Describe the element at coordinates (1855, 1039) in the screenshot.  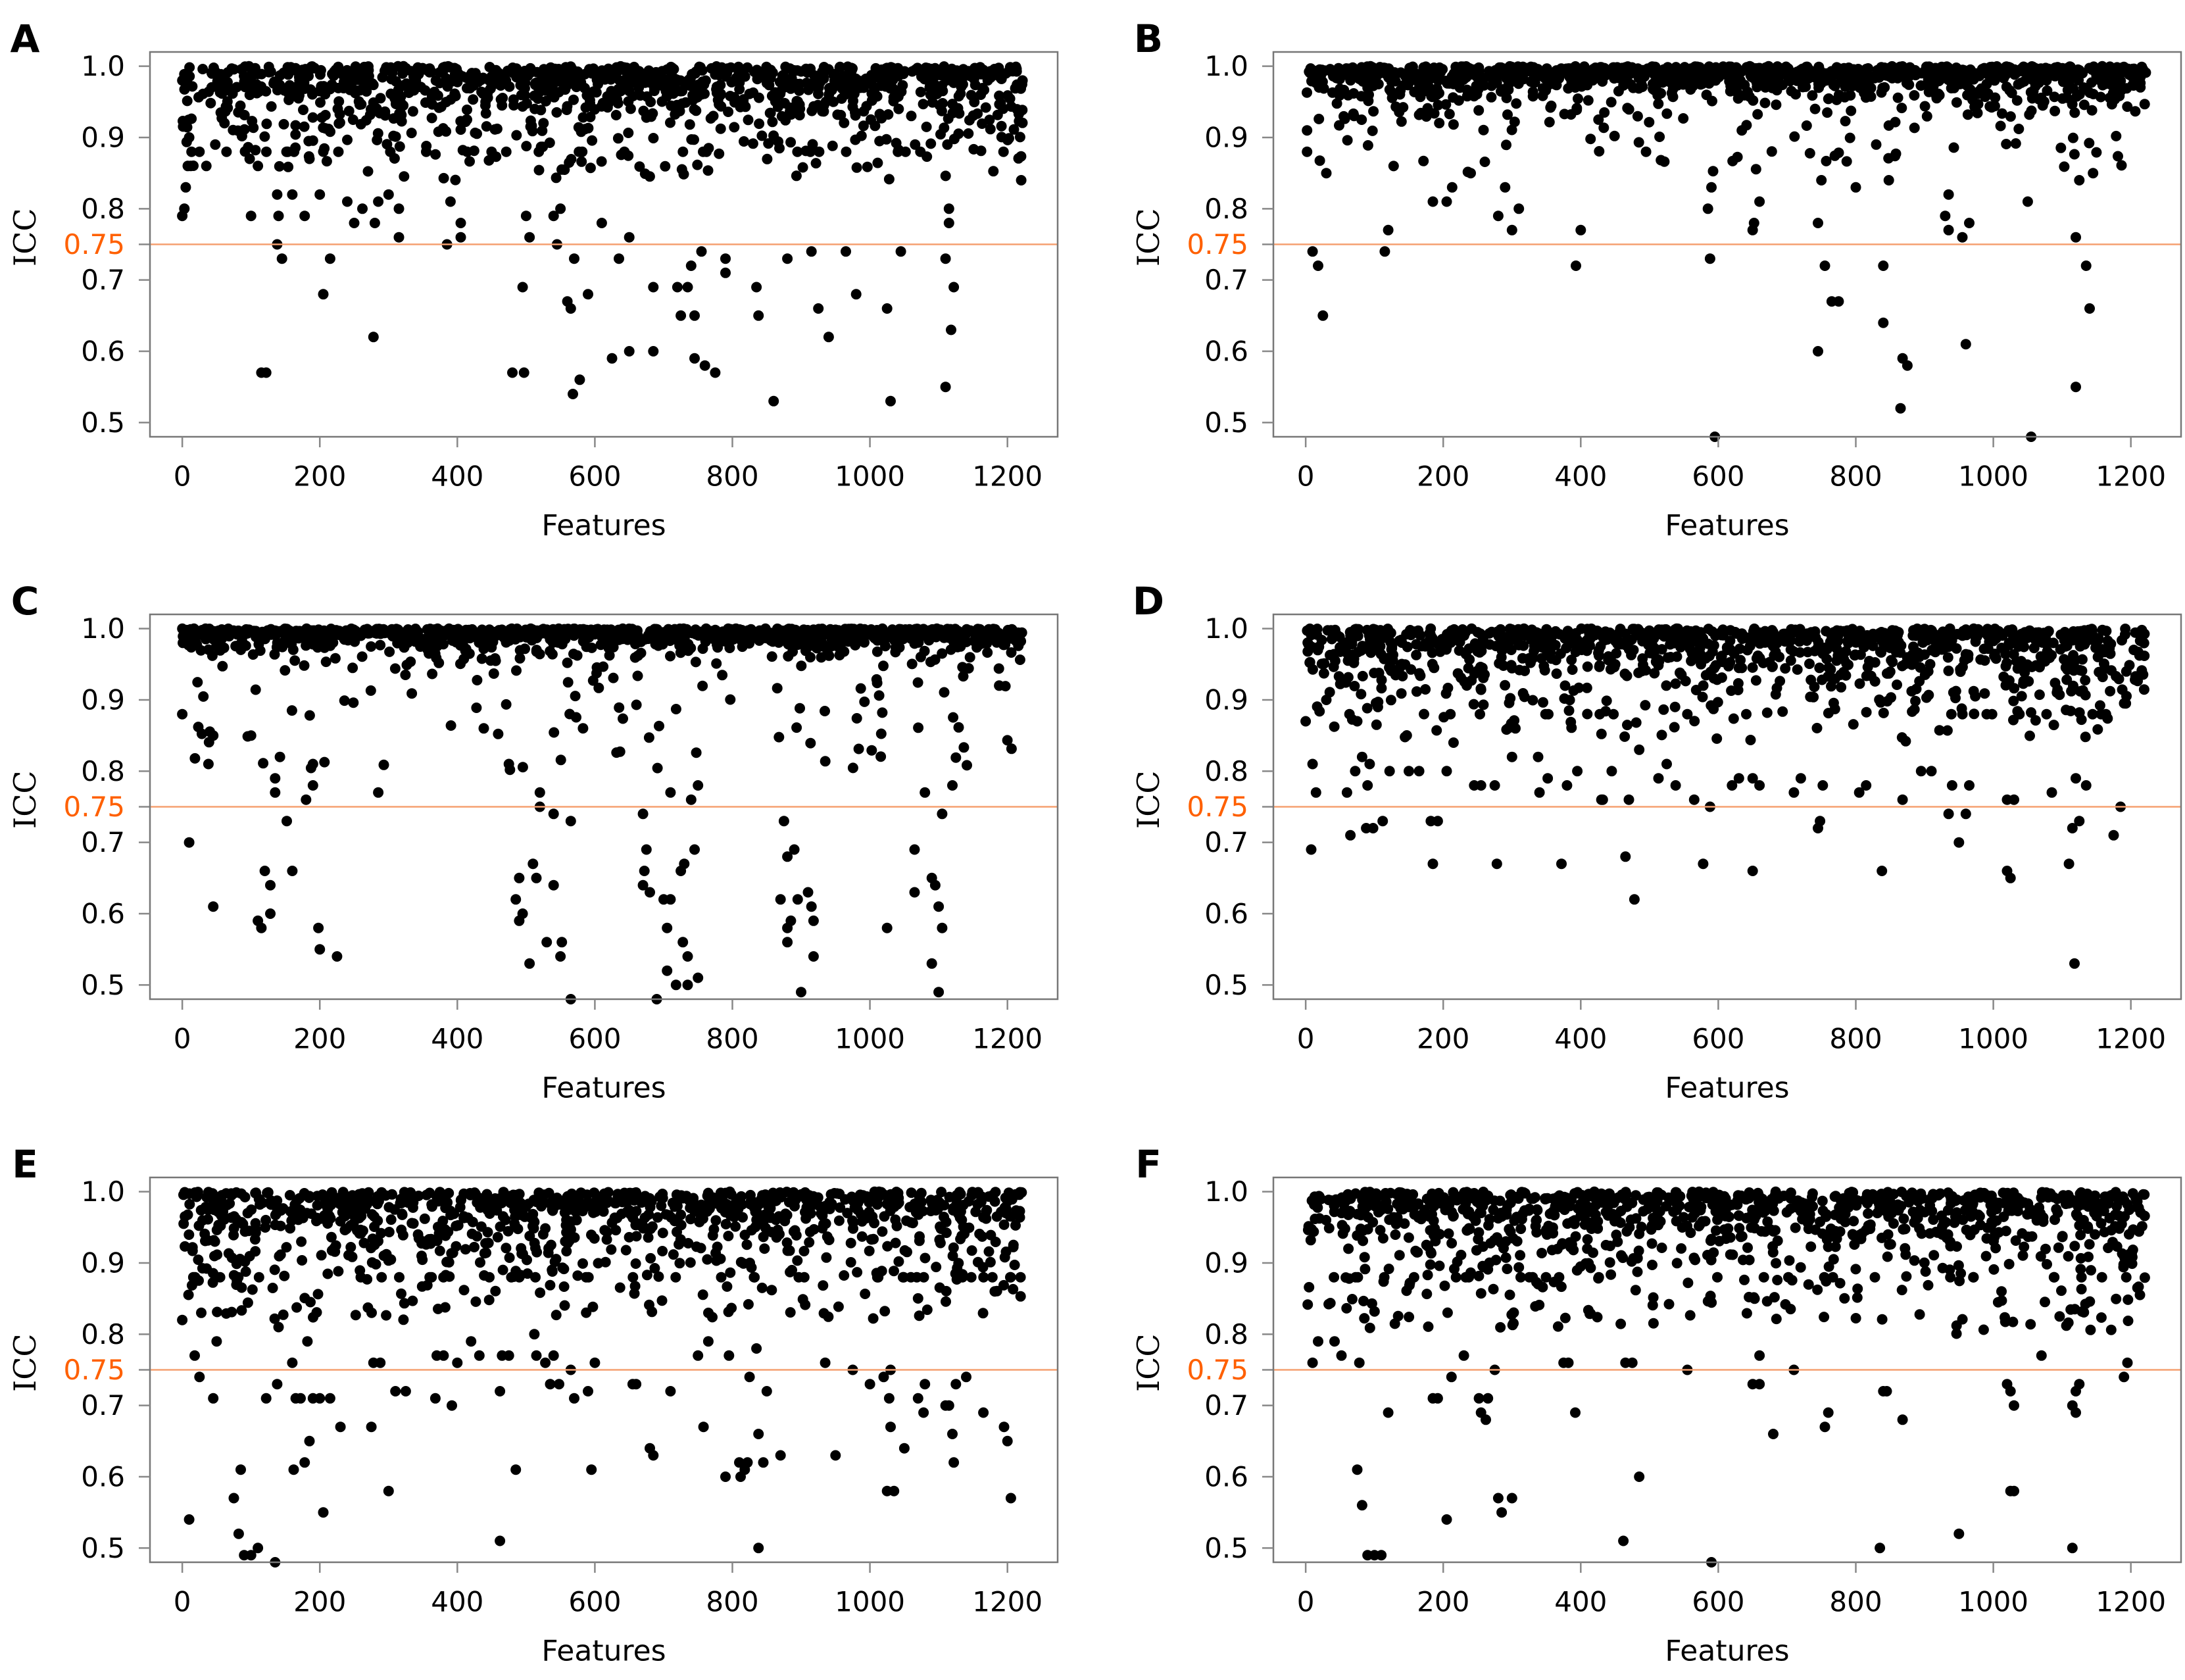
I see `x-tick-label: 800` at that location.